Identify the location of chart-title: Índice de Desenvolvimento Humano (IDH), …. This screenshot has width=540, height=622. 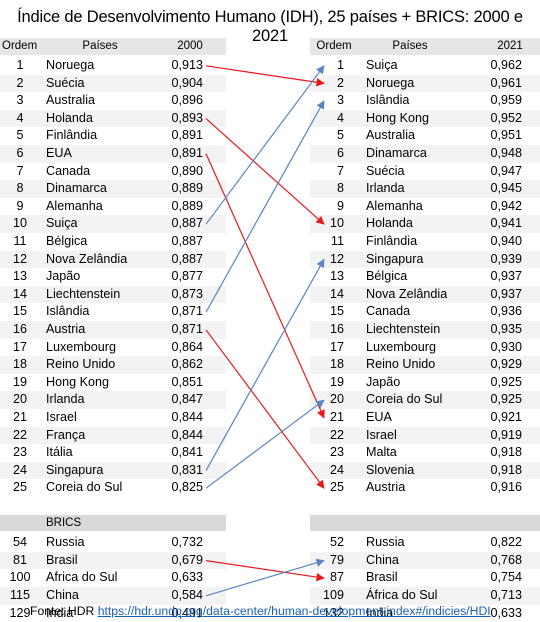
(270, 26).